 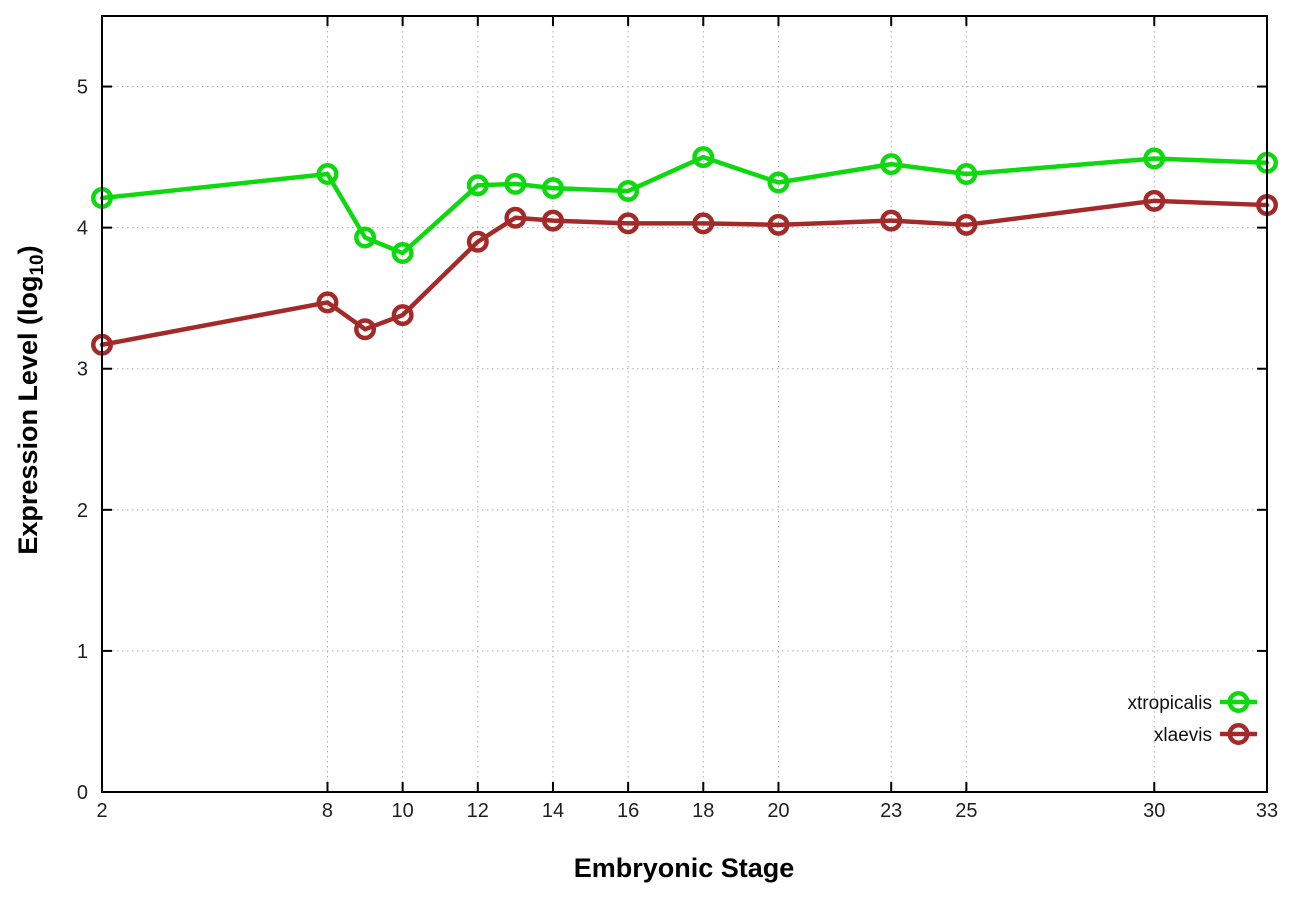 What do you see at coordinates (1154, 811) in the screenshot?
I see `x-tick-label: 30` at bounding box center [1154, 811].